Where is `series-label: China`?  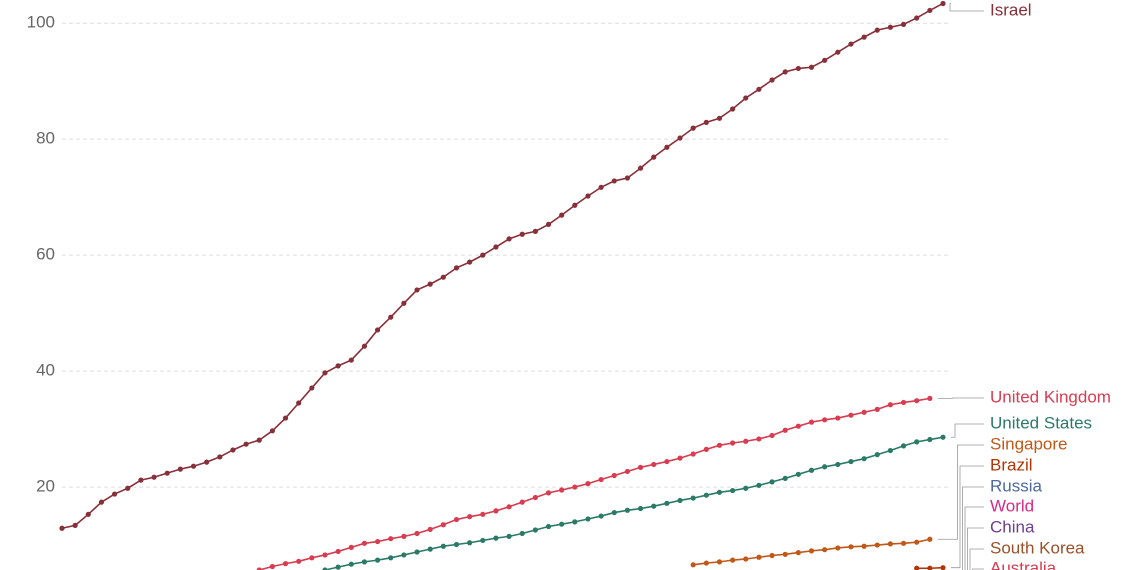 series-label: China is located at coordinates (1012, 526).